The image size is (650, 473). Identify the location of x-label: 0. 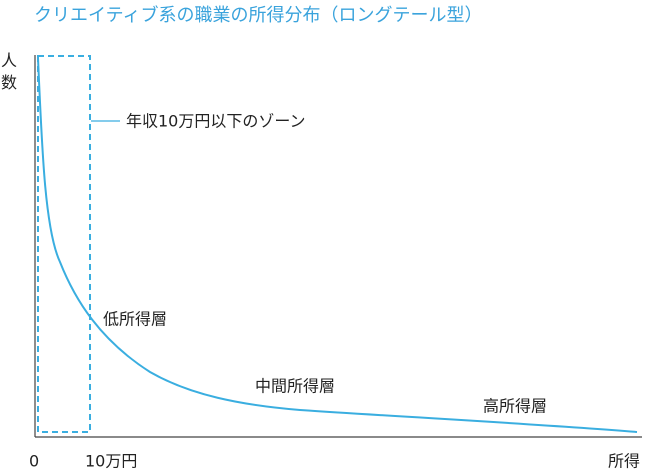
(34, 461).